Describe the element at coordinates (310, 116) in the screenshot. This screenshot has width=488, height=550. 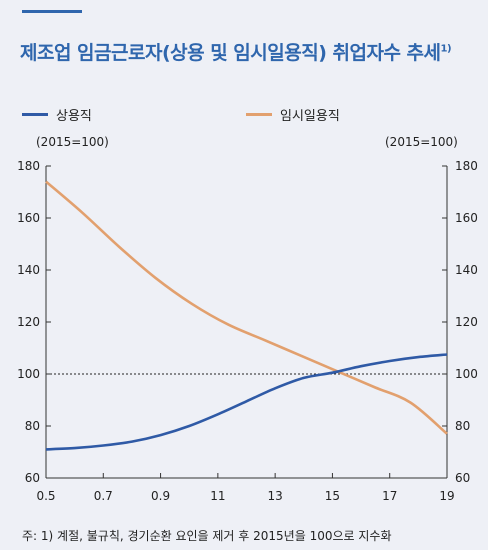
I see `legend-label-temporary: 임시일용직` at that location.